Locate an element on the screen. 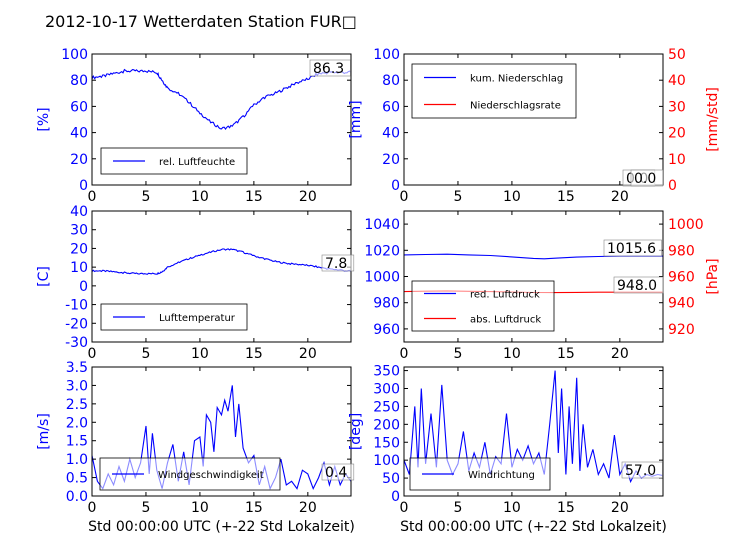  y-axis-label: [%] is located at coordinates (44, 119).